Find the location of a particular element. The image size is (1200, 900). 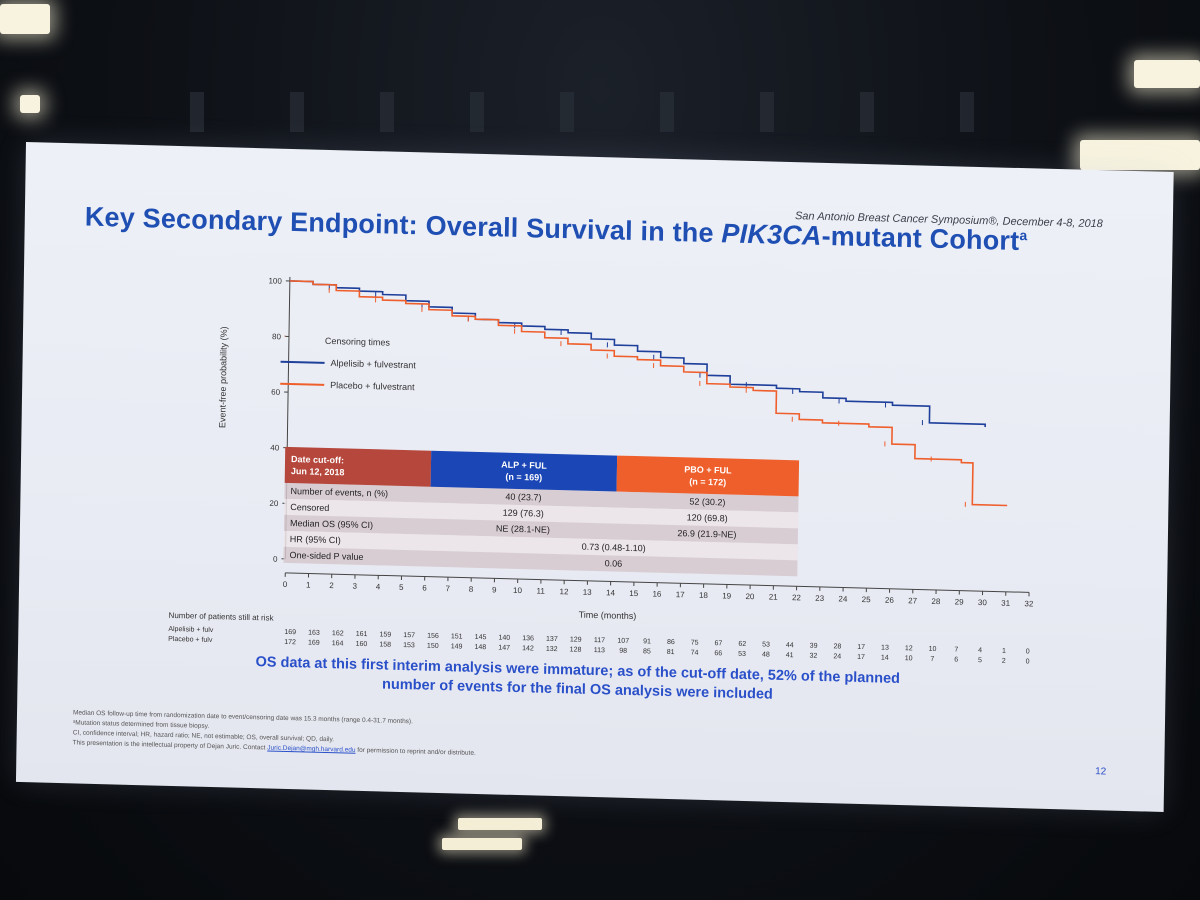

risk-value: 161 is located at coordinates (361, 634).